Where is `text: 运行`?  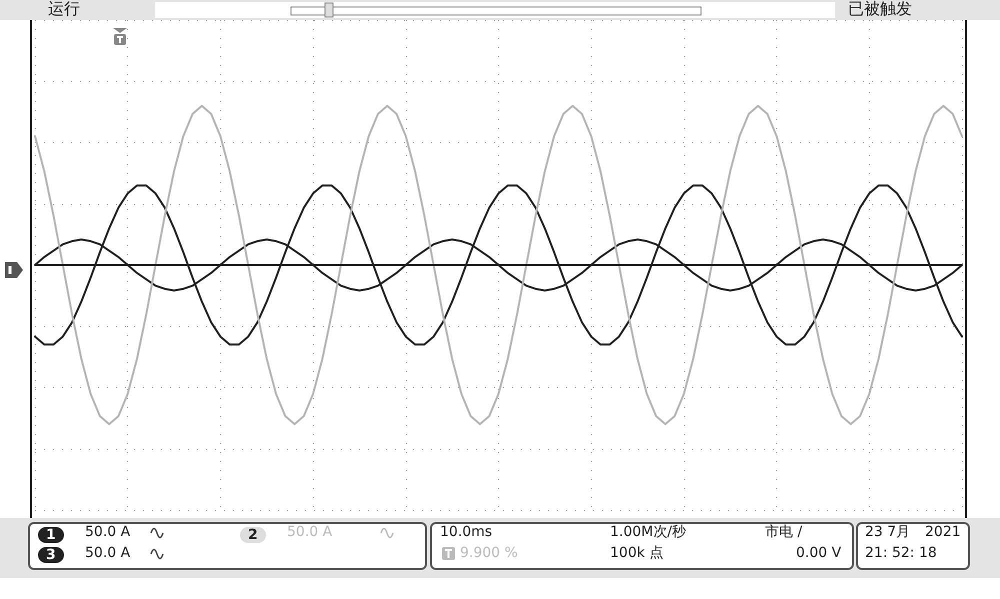
text: 运行 is located at coordinates (64, 9).